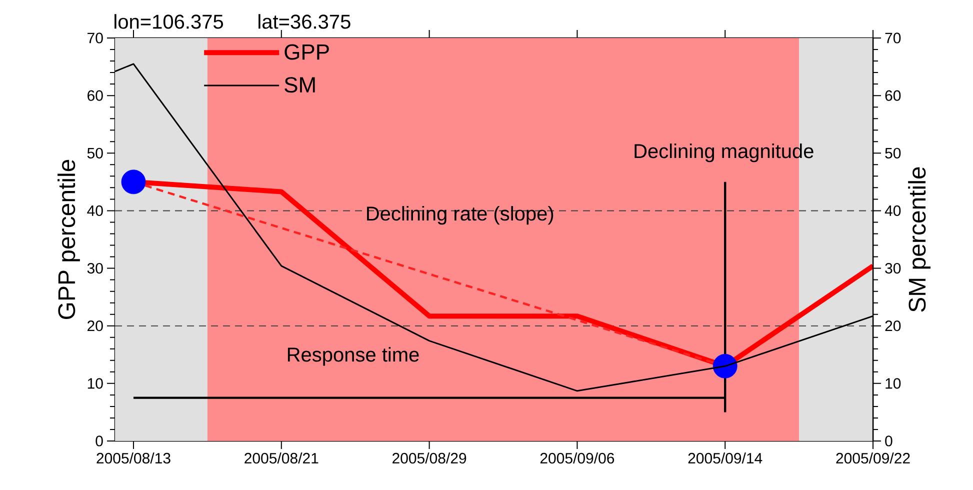 The image size is (973, 490). I want to click on annotation: Response time, so click(353, 356).